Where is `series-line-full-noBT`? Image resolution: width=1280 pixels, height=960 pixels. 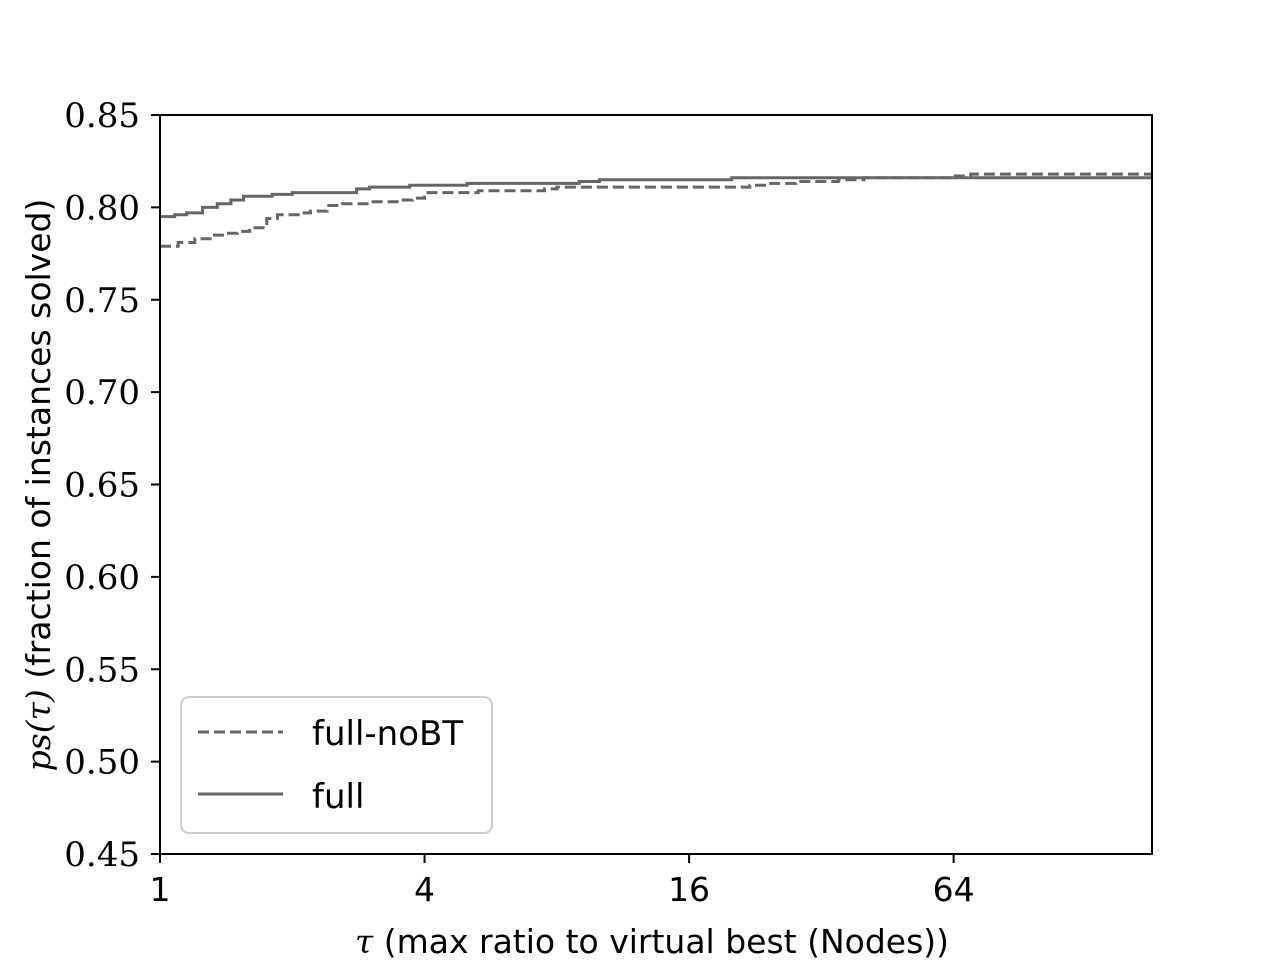 series-line-full-noBT is located at coordinates (656, 210).